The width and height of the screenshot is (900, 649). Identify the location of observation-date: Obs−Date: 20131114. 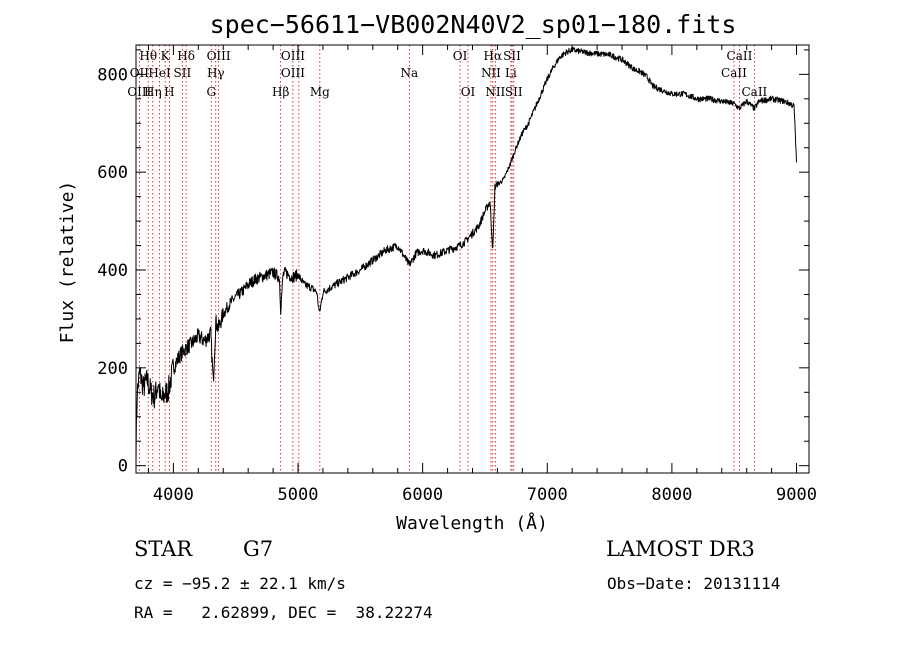
(694, 583).